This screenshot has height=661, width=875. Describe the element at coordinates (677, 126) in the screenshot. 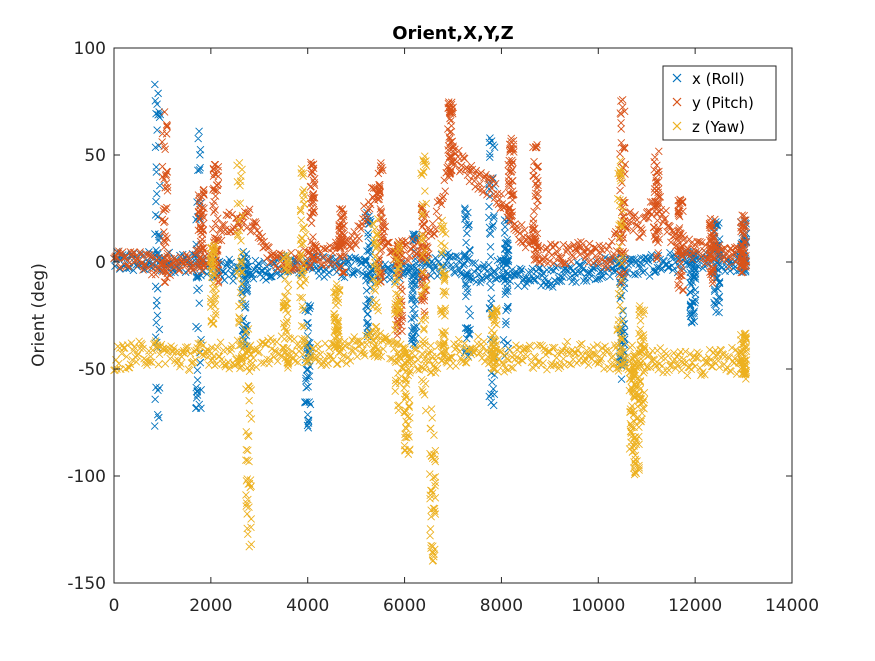

I see `legend-marker-yaw` at that location.